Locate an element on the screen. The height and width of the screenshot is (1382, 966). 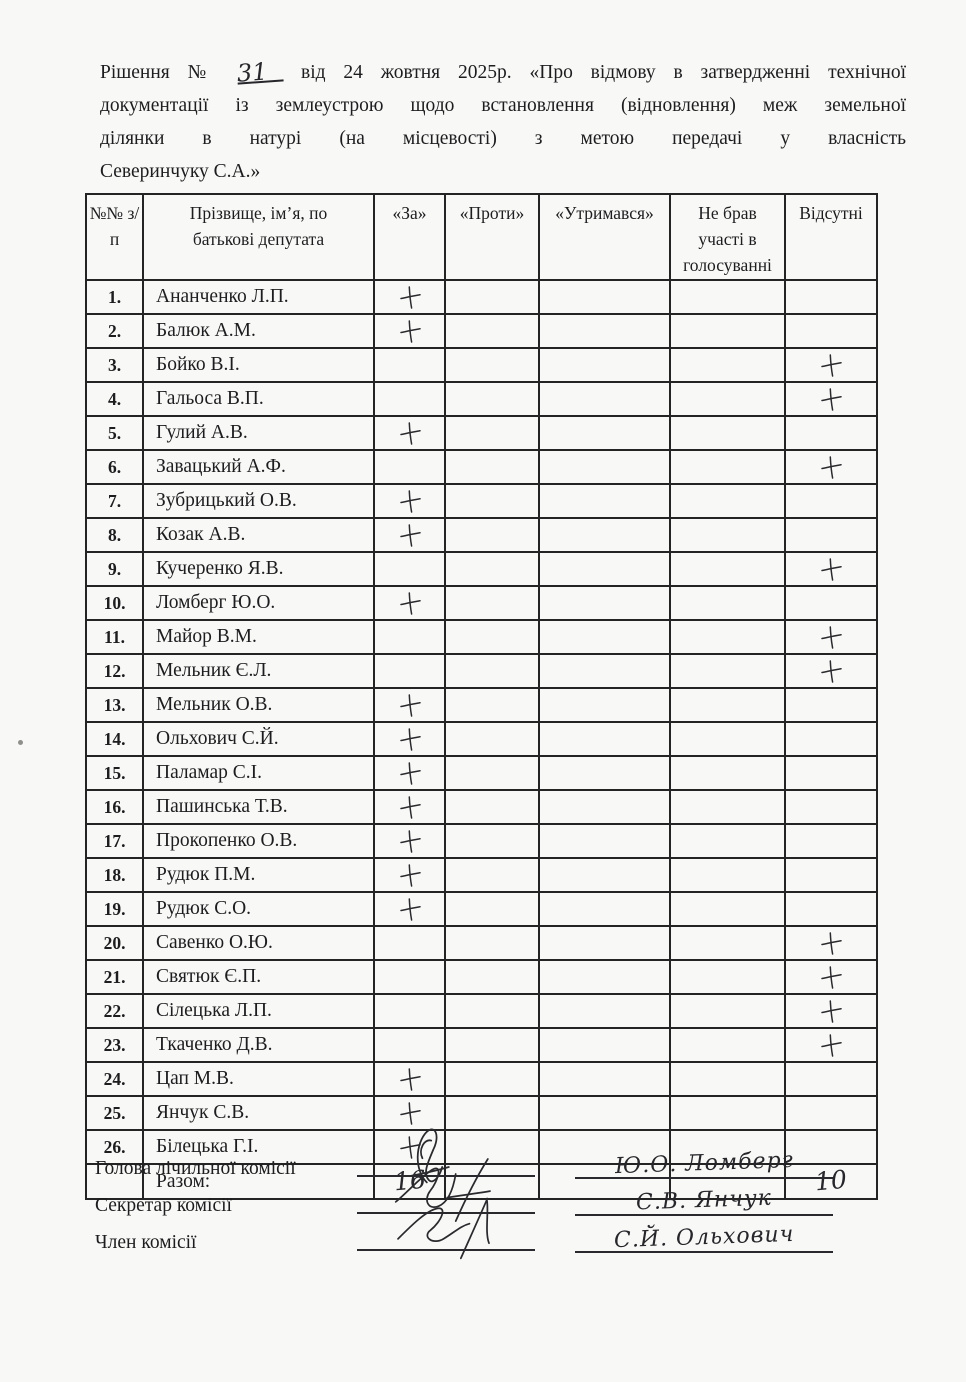
table-row: 15. Паламар С.І. is located at coordinates (481, 773).